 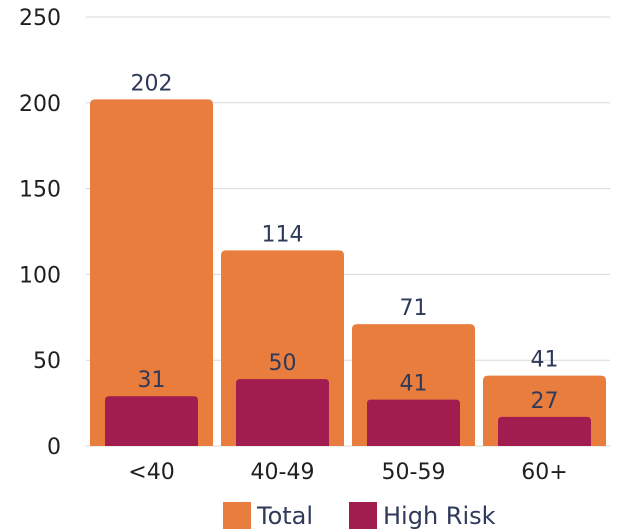 I want to click on y-tick-label: 100, so click(x=40, y=275).